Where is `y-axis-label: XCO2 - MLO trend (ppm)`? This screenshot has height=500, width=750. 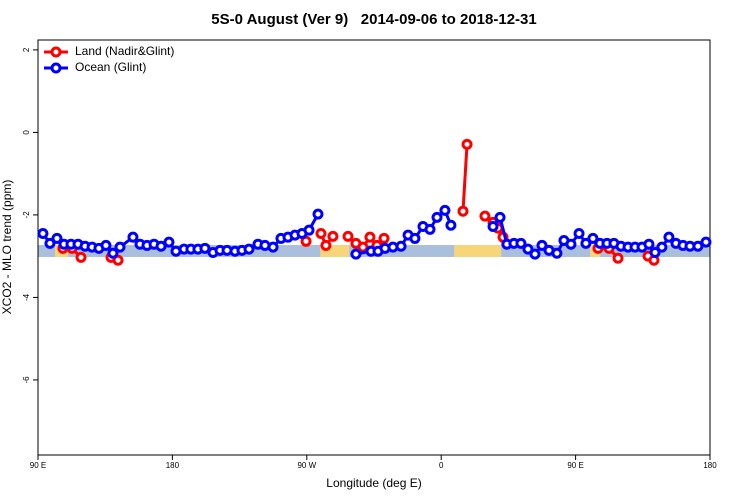 y-axis-label: XCO2 - MLO trend (ppm) is located at coordinates (7, 247).